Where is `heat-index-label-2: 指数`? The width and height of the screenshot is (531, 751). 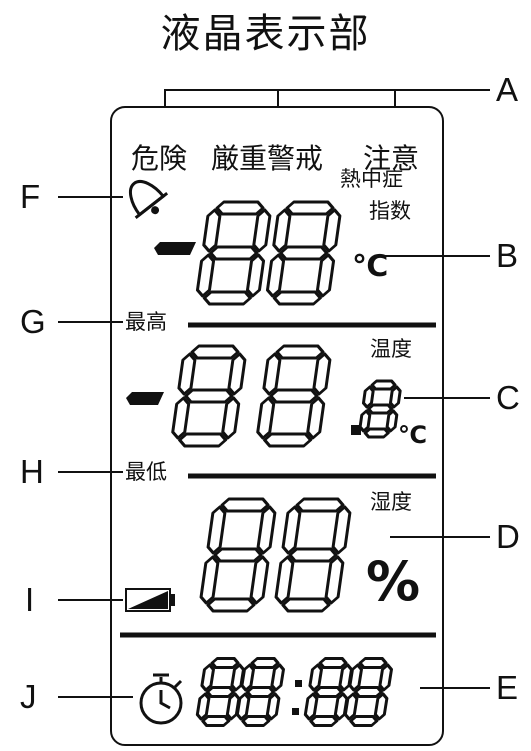 heat-index-label-2: 指数 is located at coordinates (390, 211).